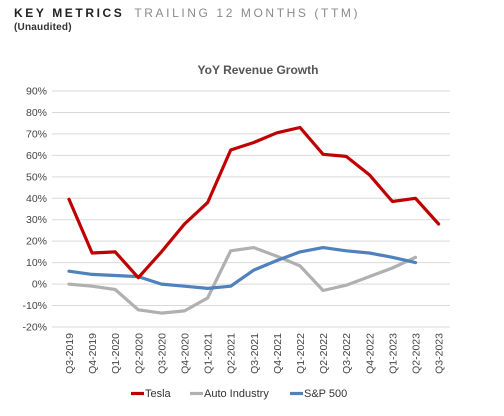 Image resolution: width=504 pixels, height=416 pixels. I want to click on y-tick-label: 50%, so click(36, 177).